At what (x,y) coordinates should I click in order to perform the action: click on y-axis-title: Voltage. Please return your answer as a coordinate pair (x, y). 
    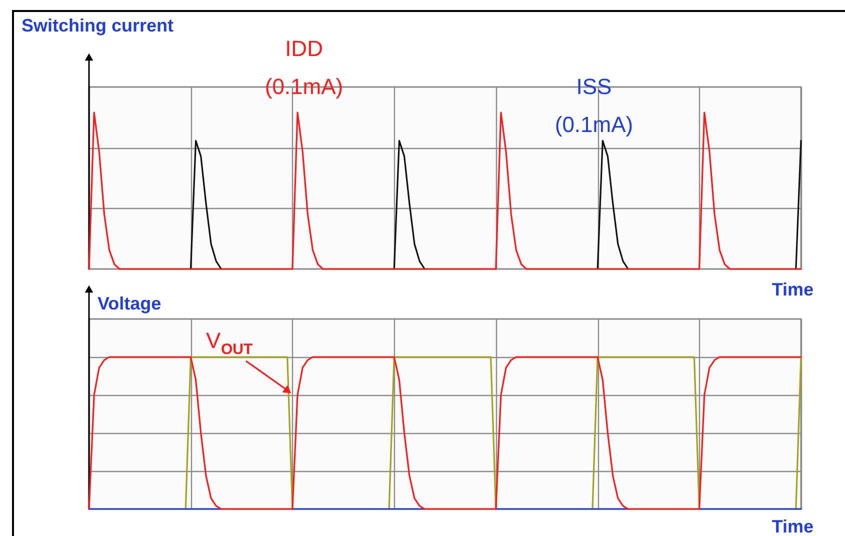
    Looking at the image, I should click on (130, 304).